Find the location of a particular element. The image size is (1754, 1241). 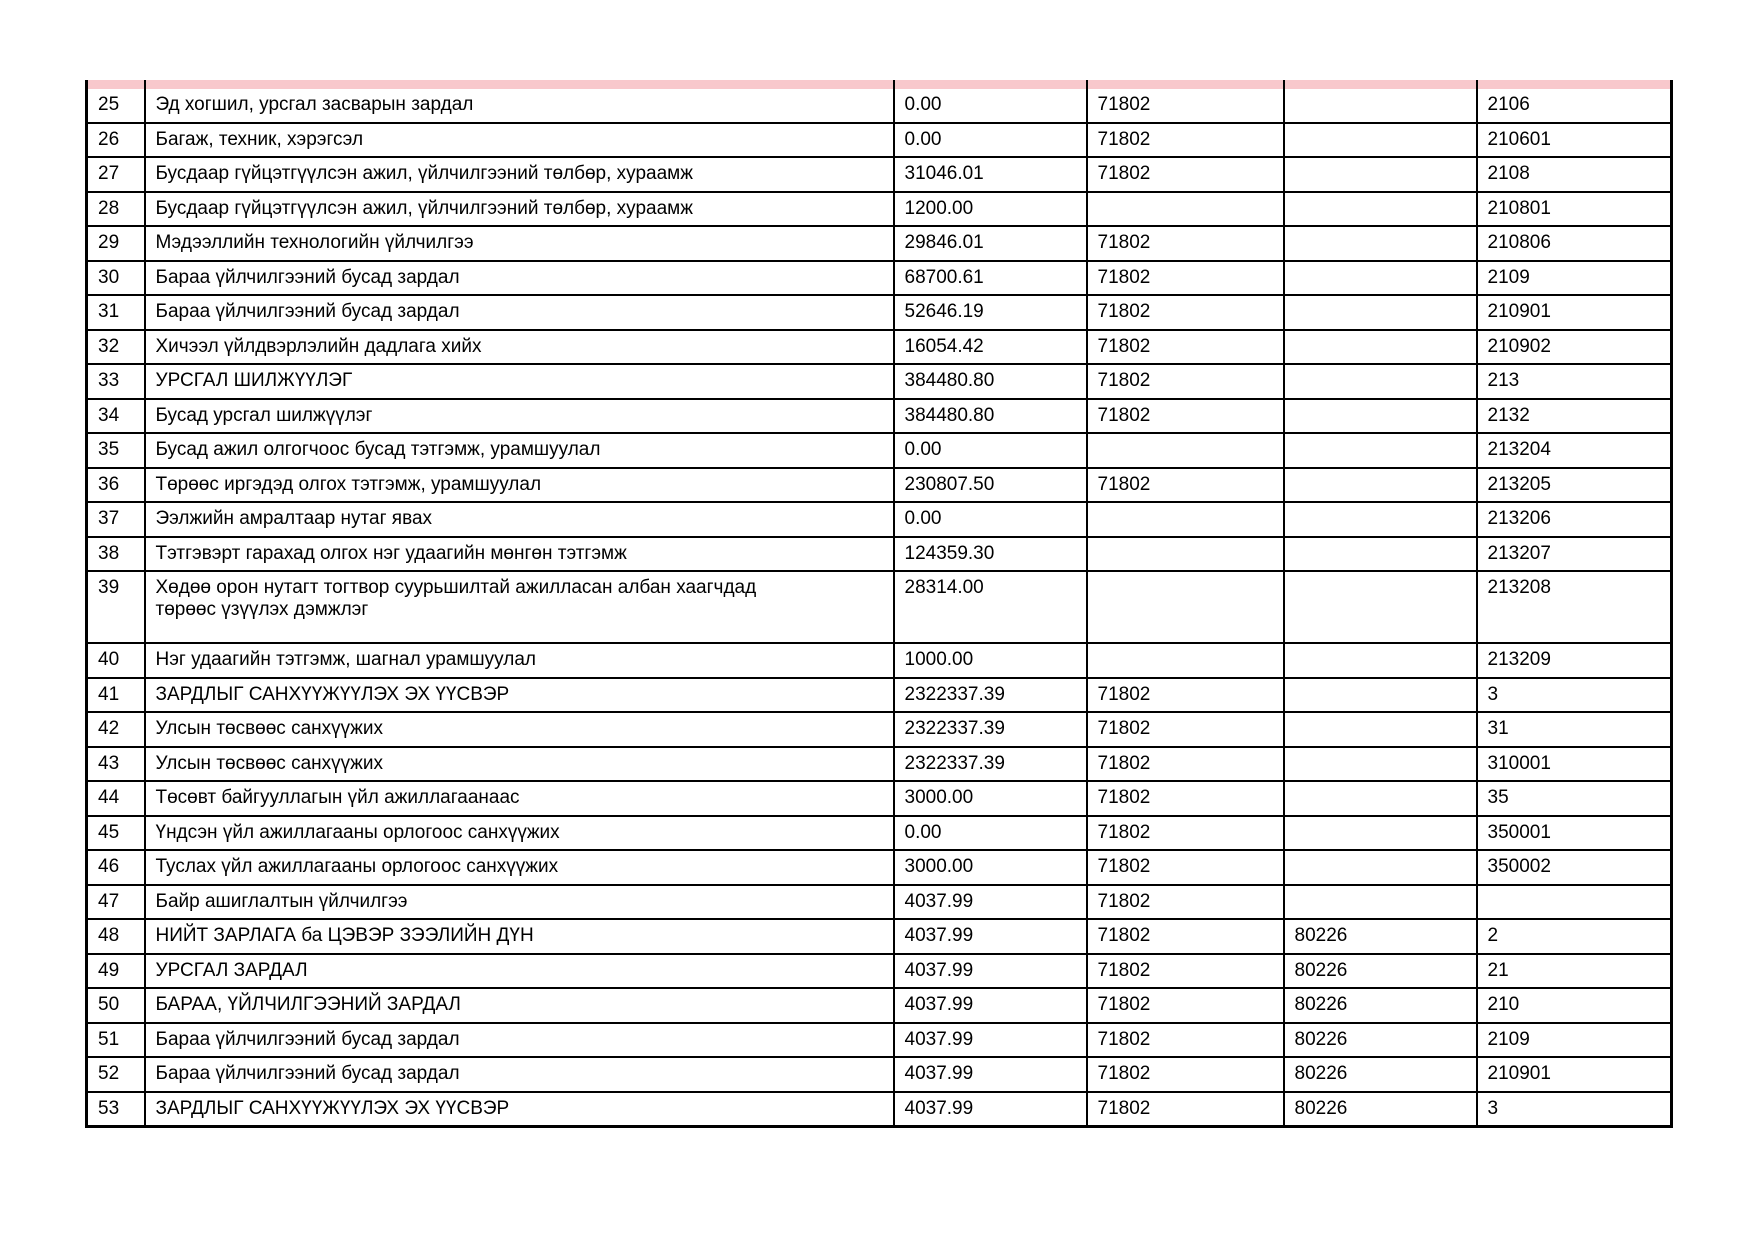

cell-econ-code: 210806 is located at coordinates (1574, 243).